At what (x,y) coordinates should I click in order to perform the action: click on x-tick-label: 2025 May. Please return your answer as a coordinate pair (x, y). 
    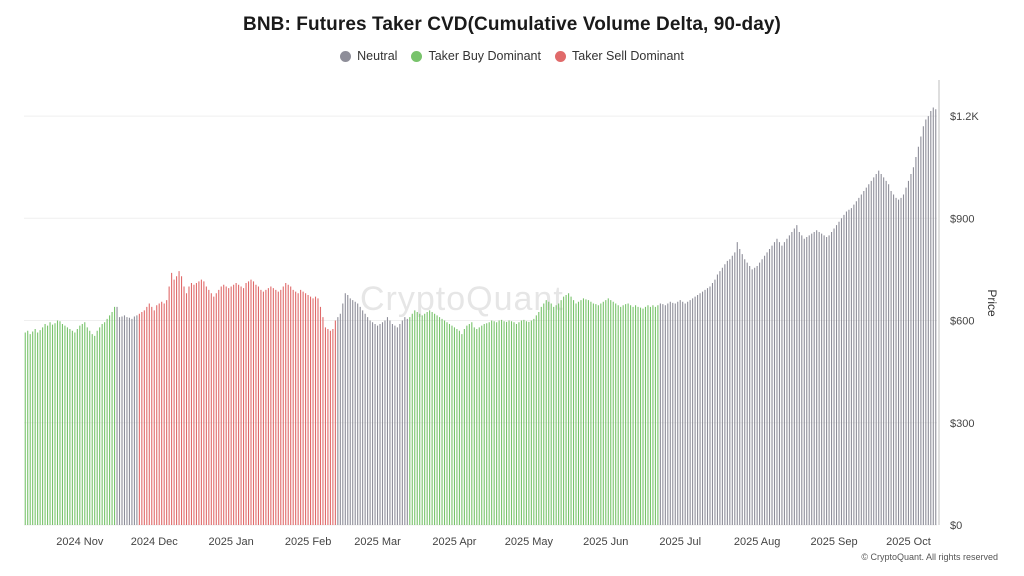
    Looking at the image, I should click on (529, 542).